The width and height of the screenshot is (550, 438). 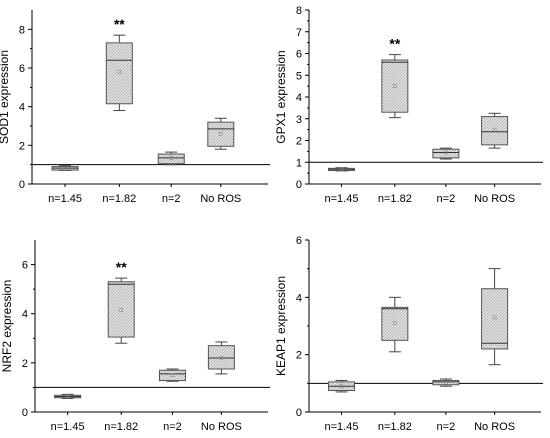 What do you see at coordinates (299, 33) in the screenshot?
I see `y-tick-label: 7` at bounding box center [299, 33].